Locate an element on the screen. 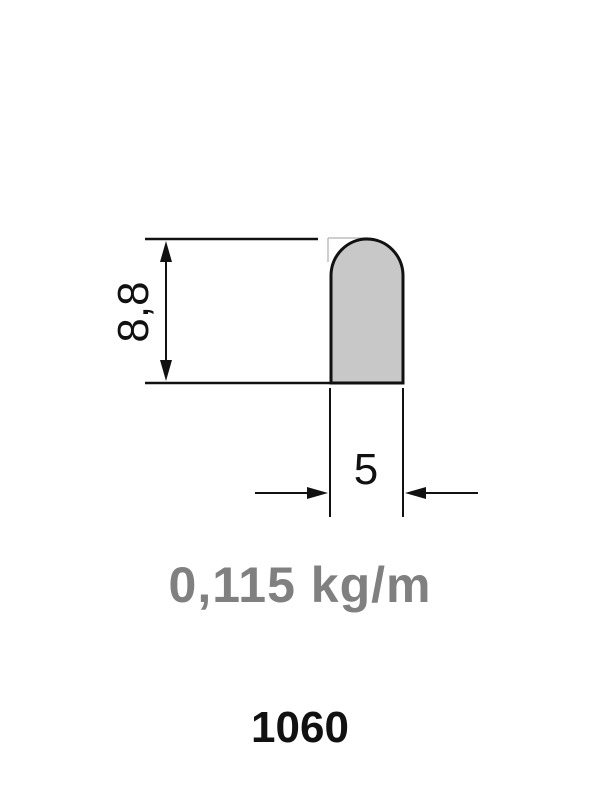 Image resolution: width=600 pixels, height=800 pixels. height-arrow-bottom is located at coordinates (166, 370).